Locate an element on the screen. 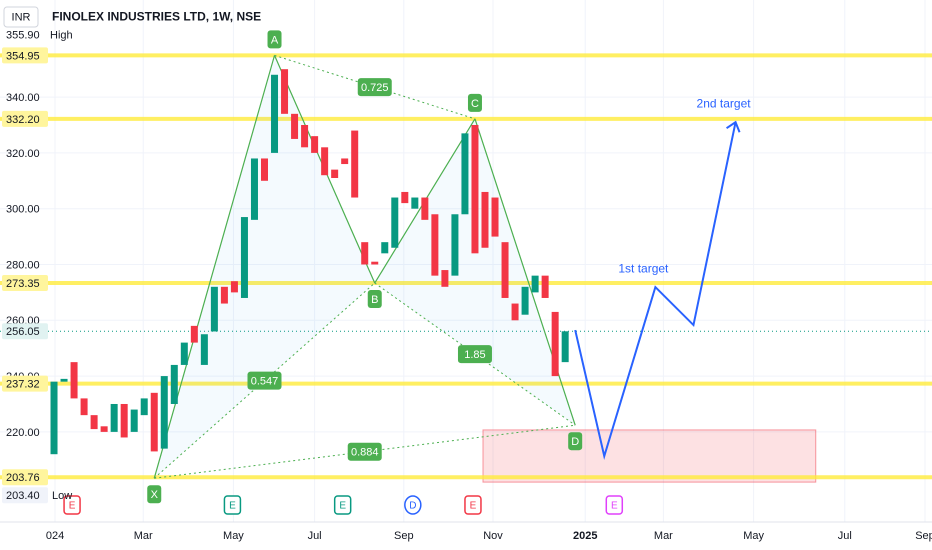  target-label: 2nd target is located at coordinates (724, 103).